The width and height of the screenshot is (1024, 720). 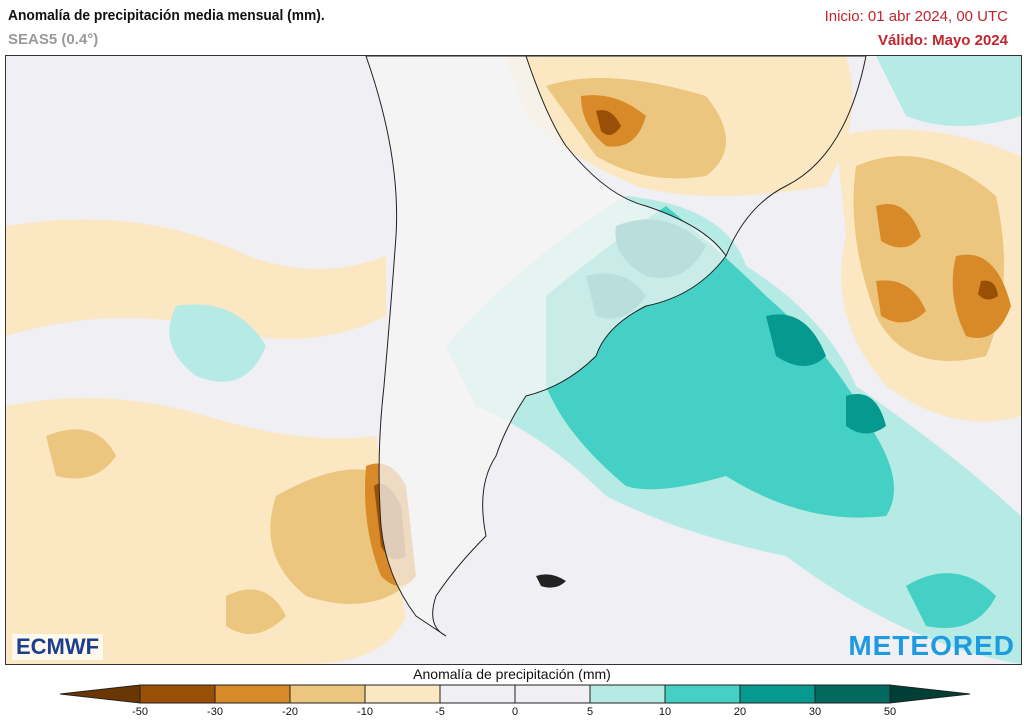 I want to click on colorbar-tick-label: -20, so click(x=290, y=712).